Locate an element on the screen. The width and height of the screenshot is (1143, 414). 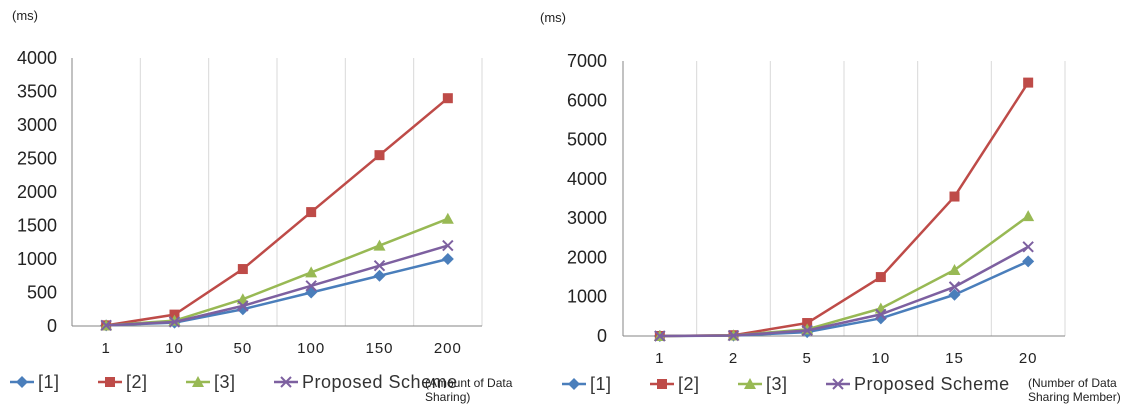
x-axis-label: (Amount of Data is located at coordinates (469, 383).